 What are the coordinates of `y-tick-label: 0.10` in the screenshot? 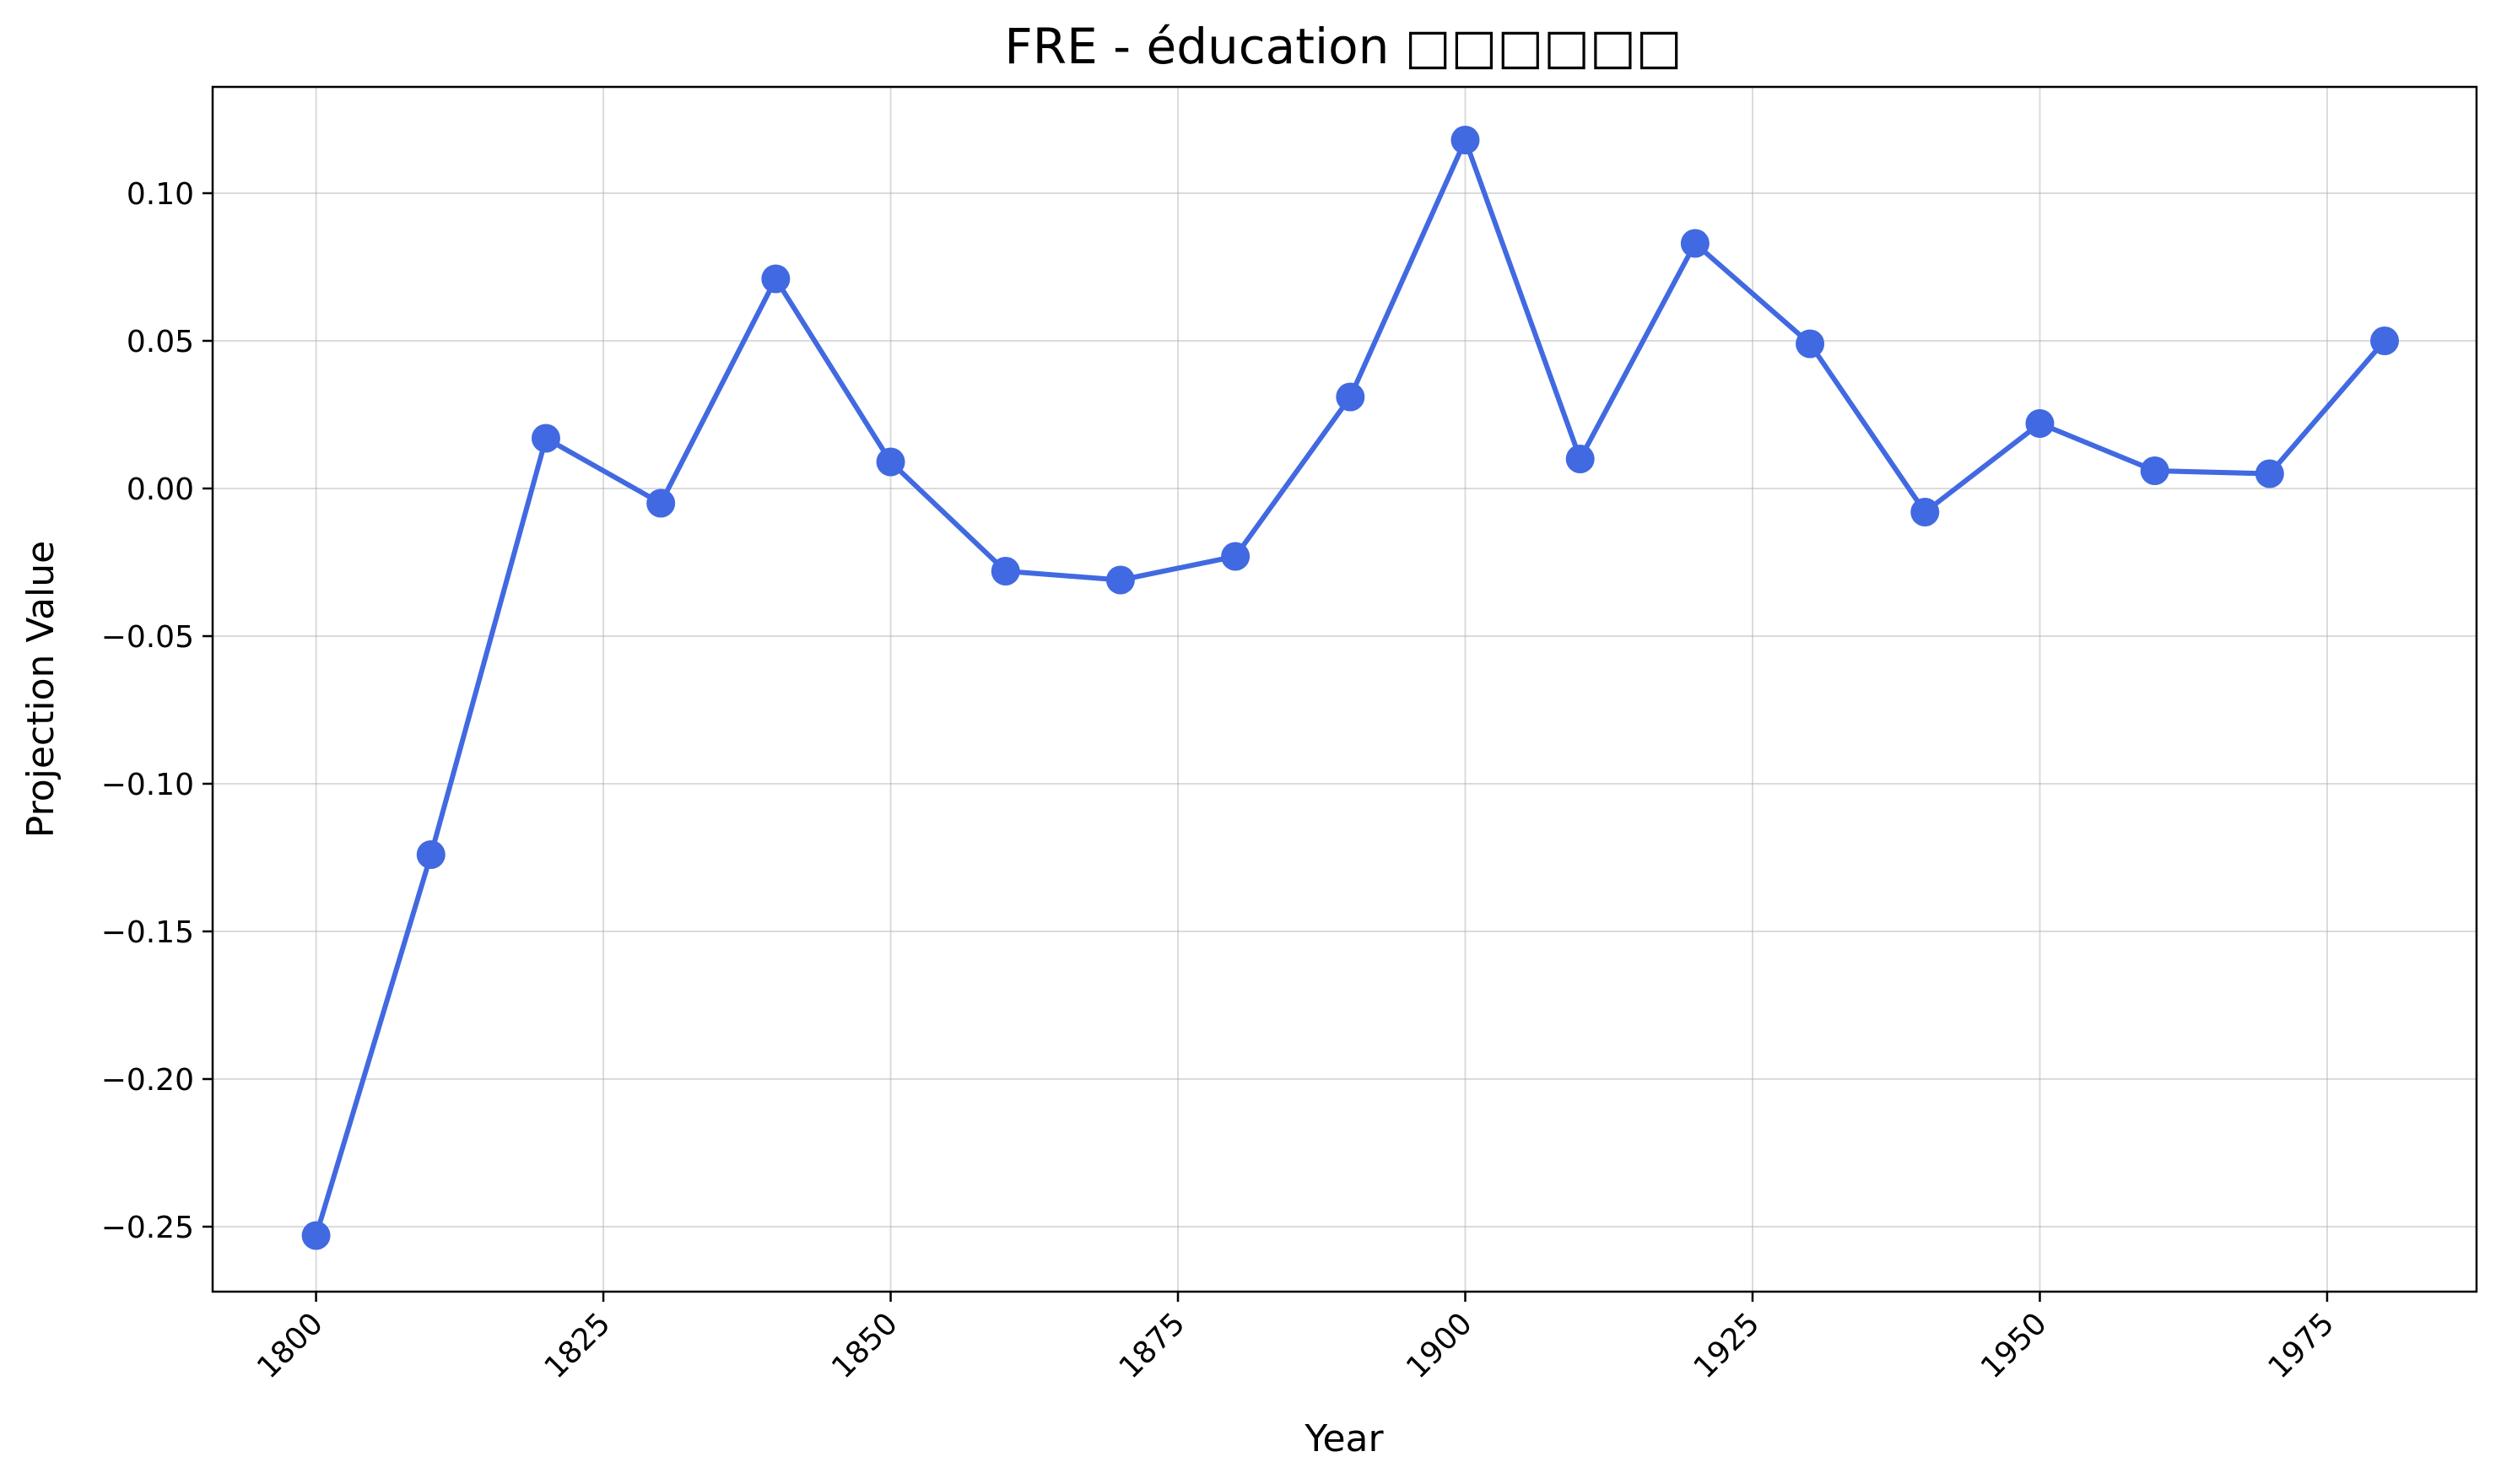 It's located at (160, 194).